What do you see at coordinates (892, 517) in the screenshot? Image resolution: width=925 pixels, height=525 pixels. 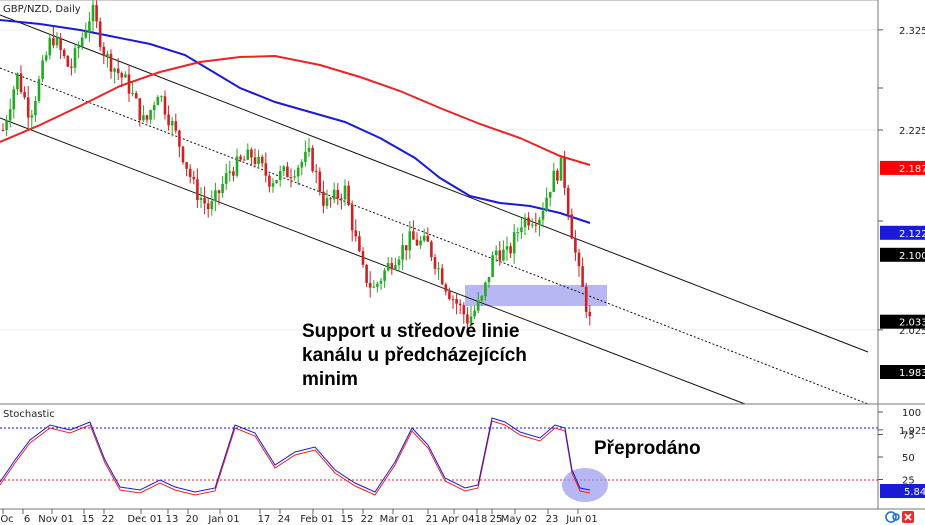 I see `sync-icon` at bounding box center [892, 517].